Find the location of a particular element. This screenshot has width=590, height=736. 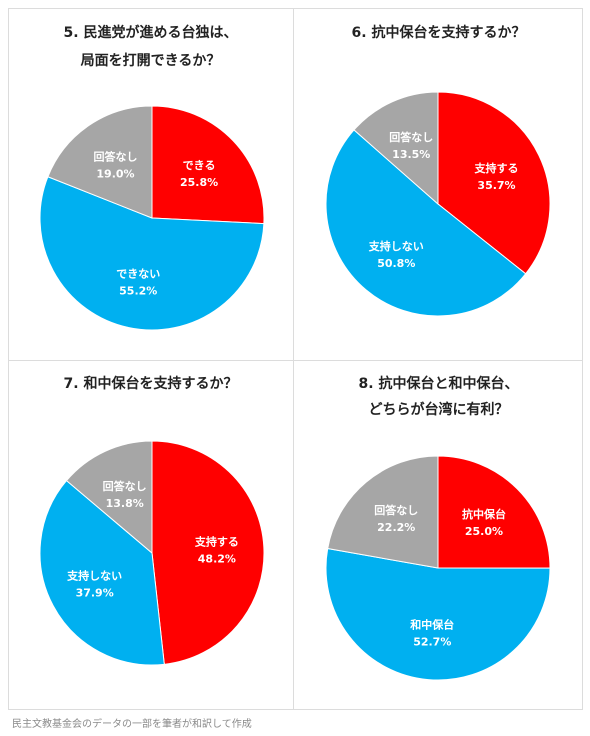

grid-divider-horizontal is located at coordinates (295, 360).